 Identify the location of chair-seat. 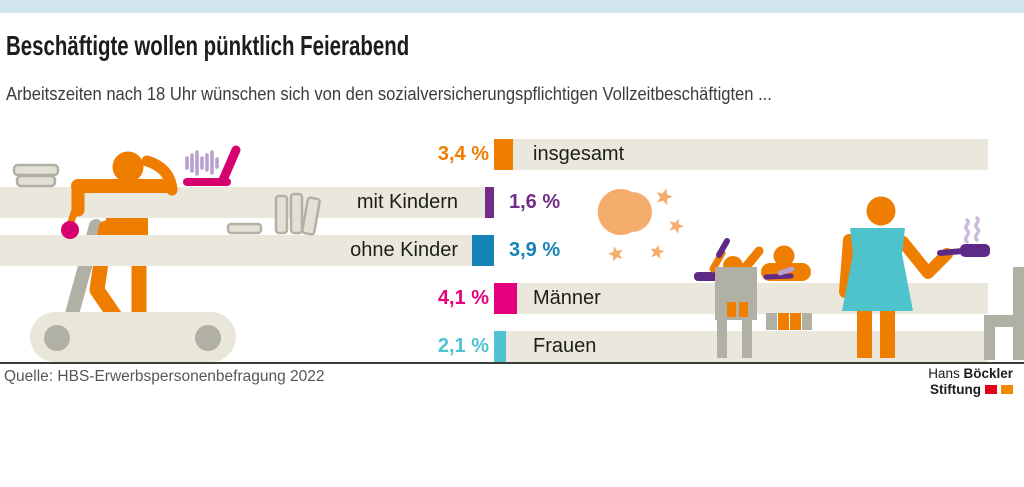
(1000, 321).